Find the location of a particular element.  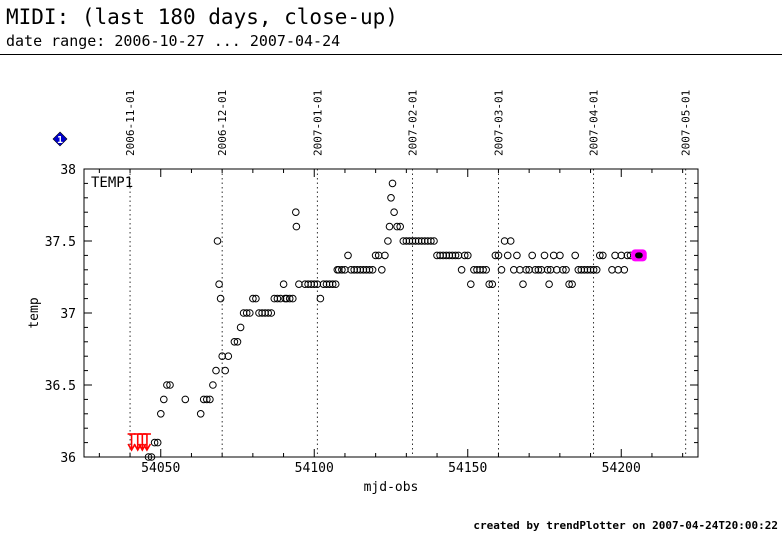

date-label: 2007-05-01 is located at coordinates (686, 123).